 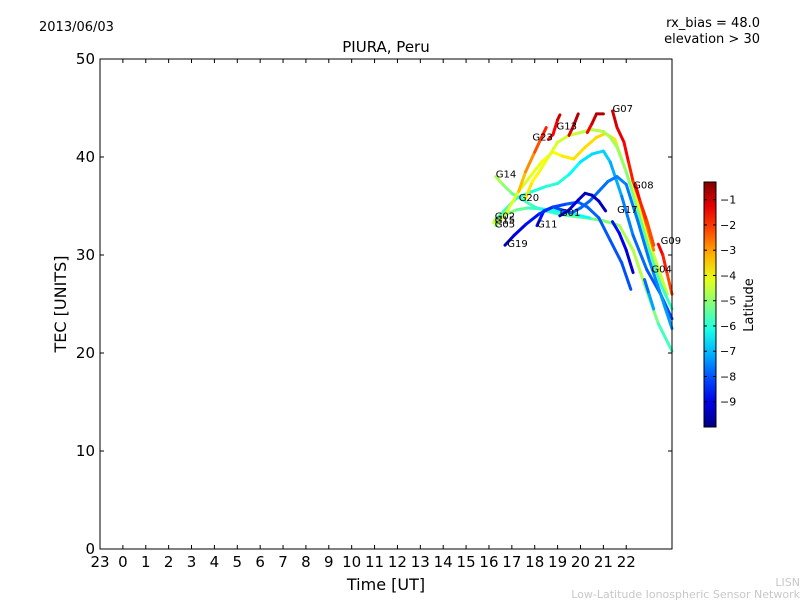 What do you see at coordinates (506, 175) in the screenshot?
I see `satellite-label-g14: G14` at bounding box center [506, 175].